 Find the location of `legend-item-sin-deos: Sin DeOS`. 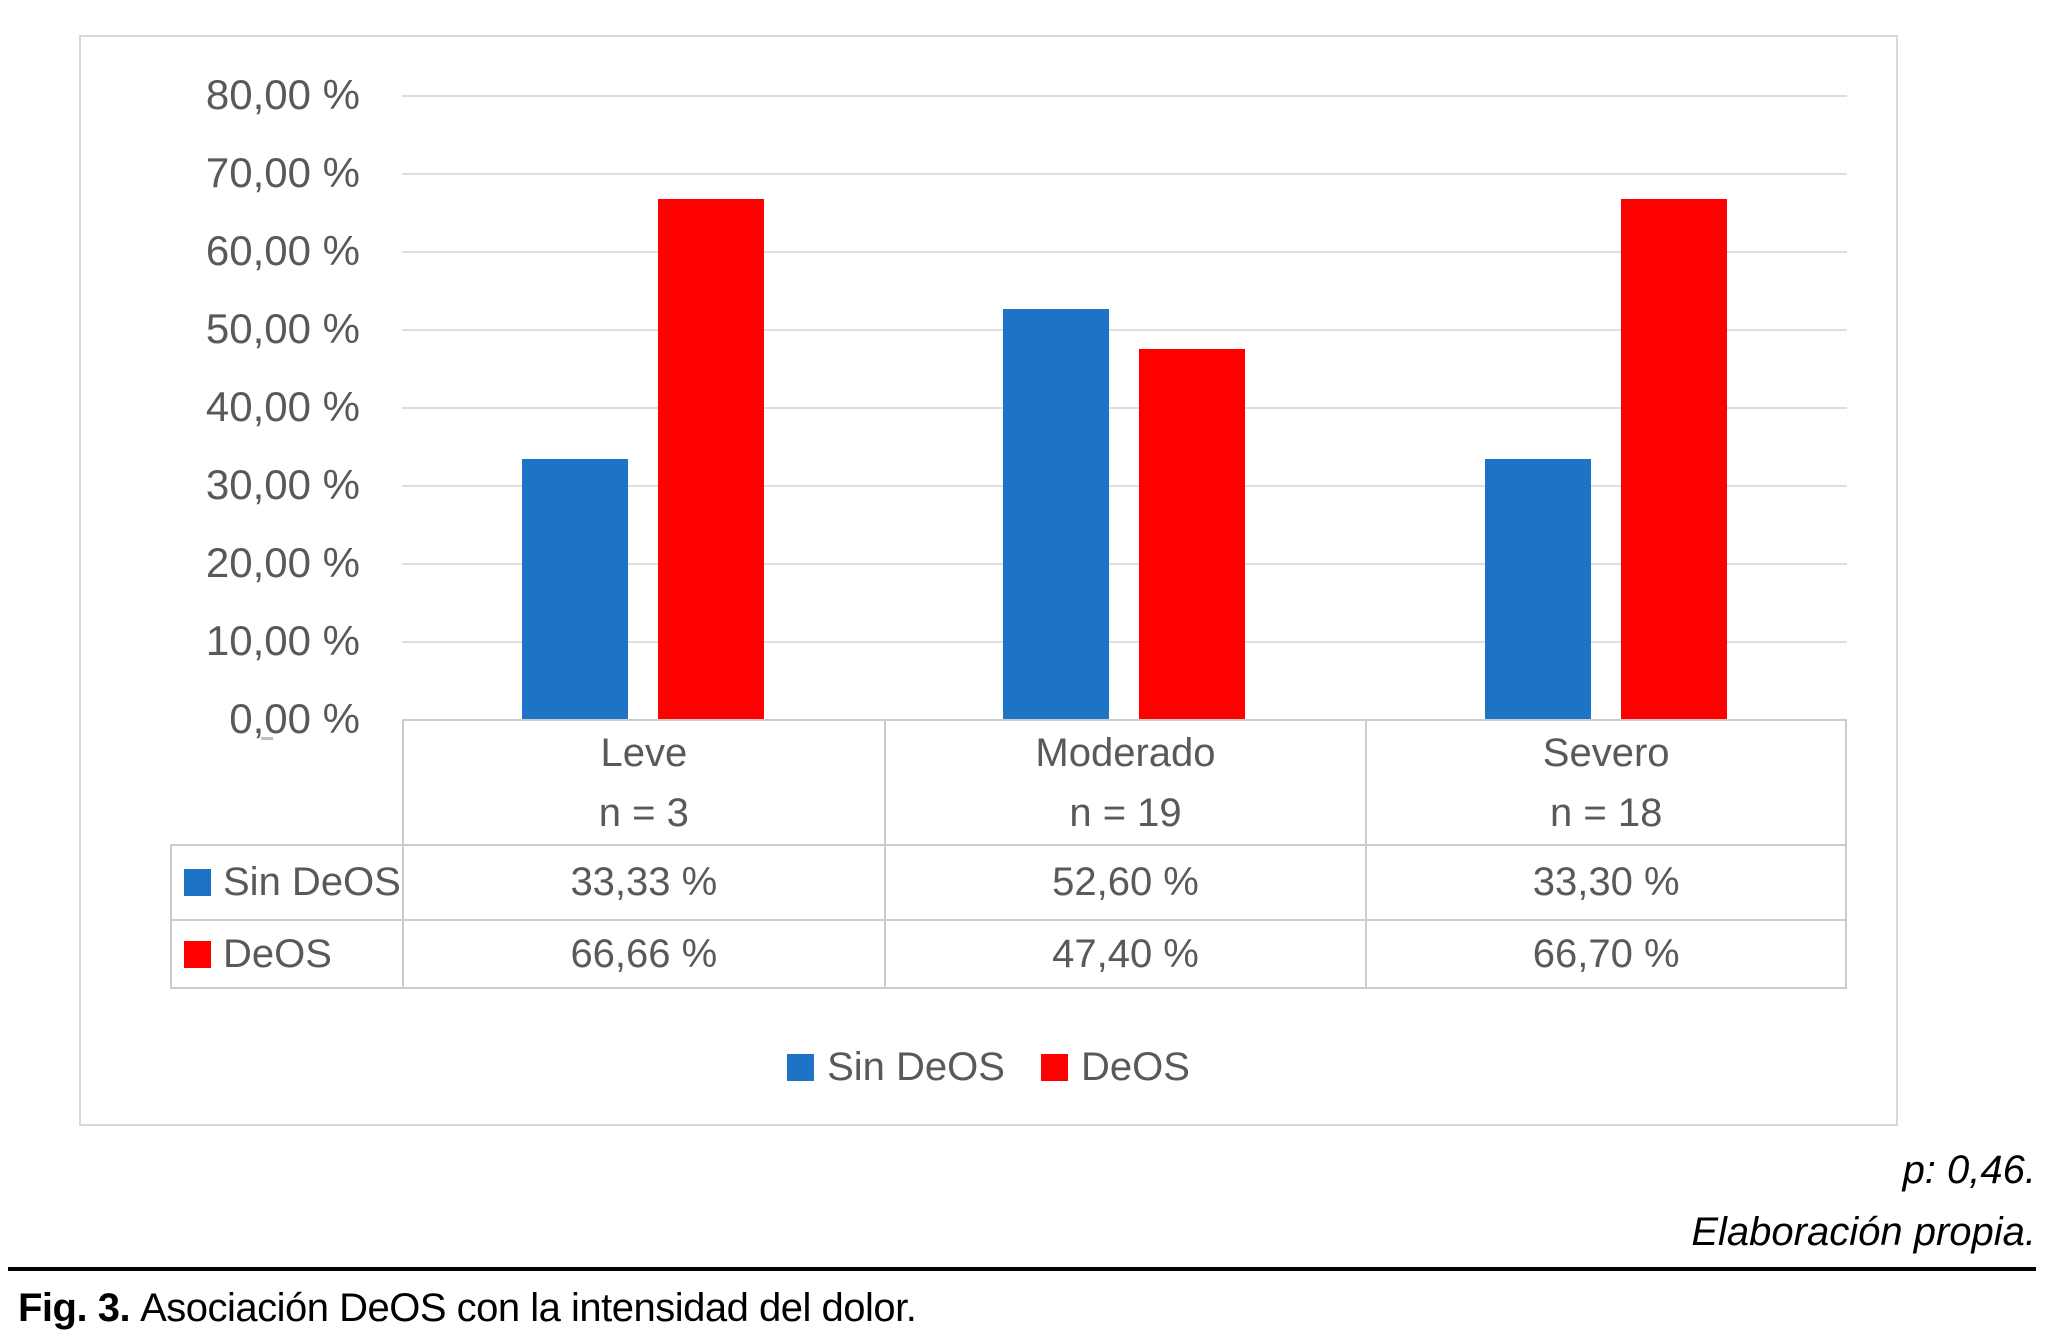

legend-item-sin-deos: Sin DeOS is located at coordinates (896, 1067).